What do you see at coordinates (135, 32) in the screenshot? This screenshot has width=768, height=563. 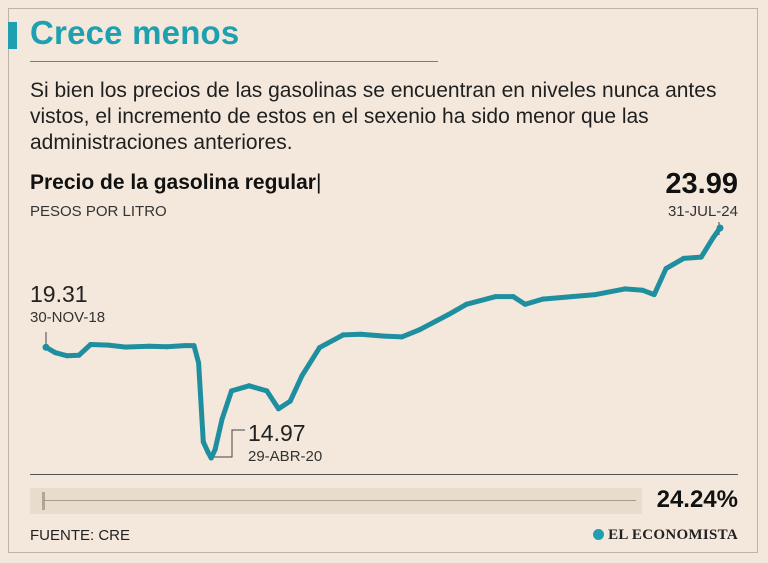 I see `page-title: Crece menos` at bounding box center [135, 32].